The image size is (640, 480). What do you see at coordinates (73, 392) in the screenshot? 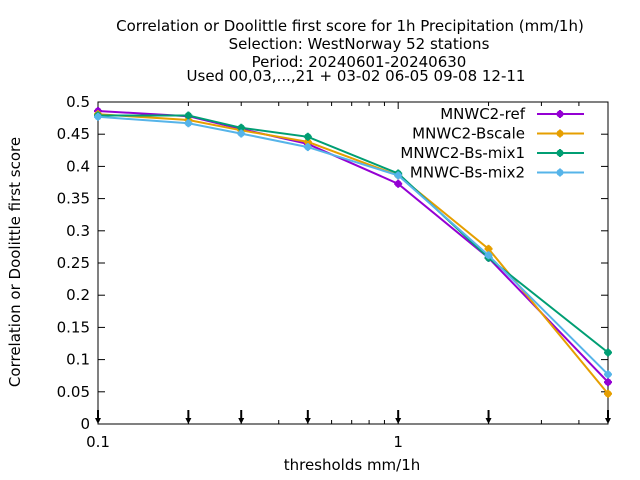
I see `y-tick-label: 0.05` at bounding box center [73, 392].